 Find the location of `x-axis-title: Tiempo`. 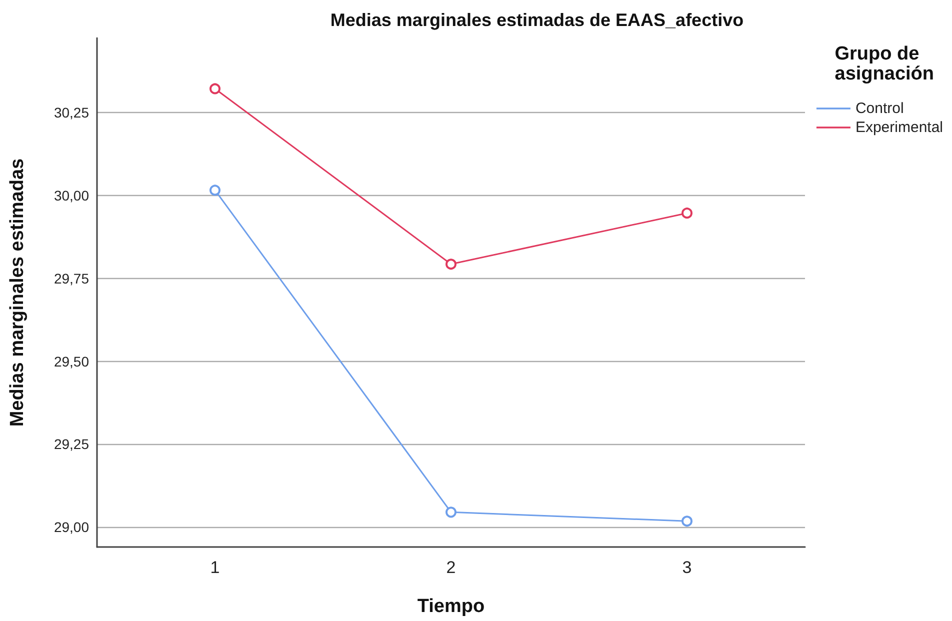

x-axis-title: Tiempo is located at coordinates (451, 606).